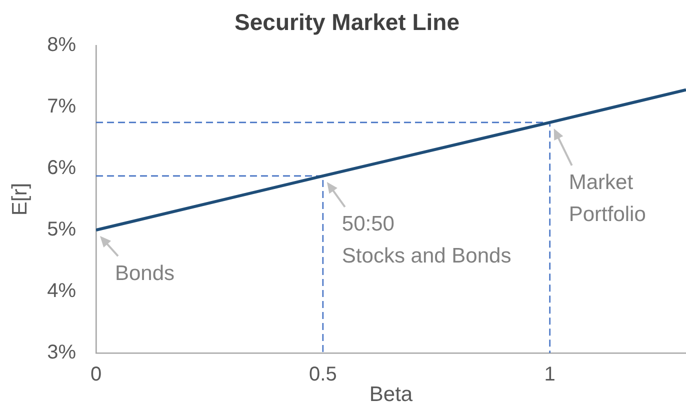  What do you see at coordinates (61, 229) in the screenshot?
I see `y-tick-label: 5%` at bounding box center [61, 229].